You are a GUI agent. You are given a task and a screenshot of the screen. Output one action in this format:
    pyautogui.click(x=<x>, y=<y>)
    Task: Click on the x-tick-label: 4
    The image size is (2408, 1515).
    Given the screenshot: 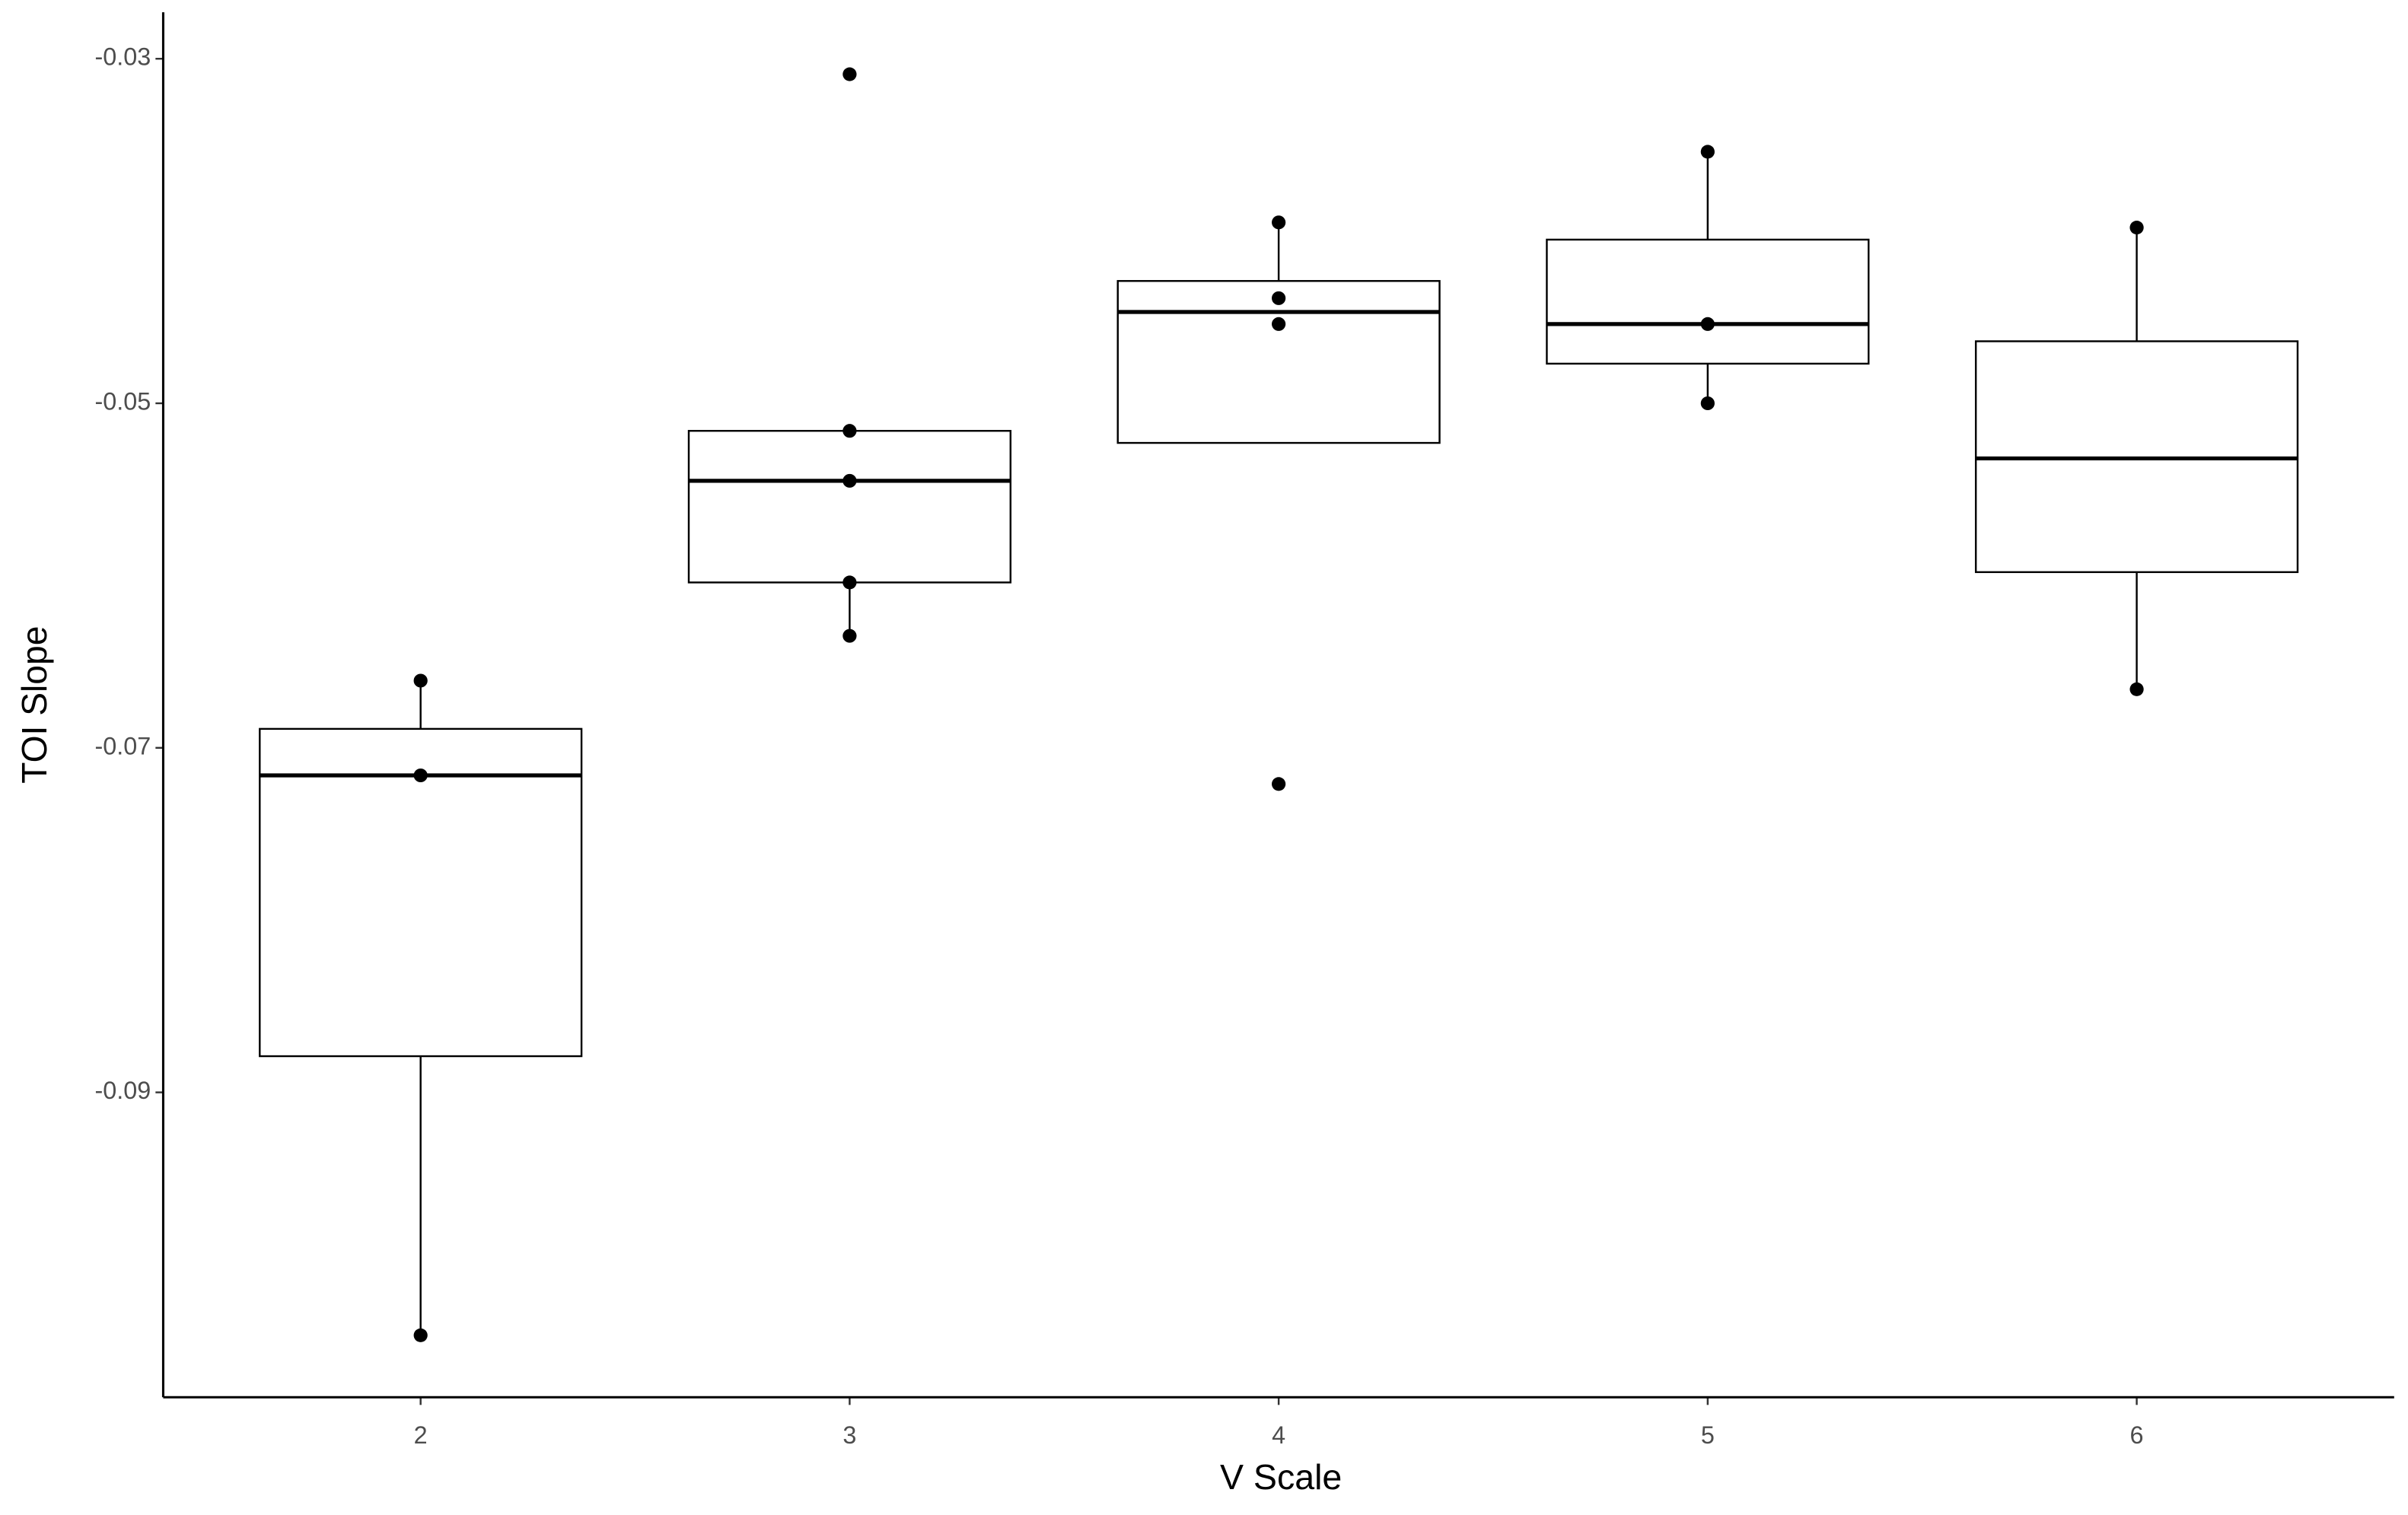 What is the action you would take?
    pyautogui.click(x=1278, y=1435)
    